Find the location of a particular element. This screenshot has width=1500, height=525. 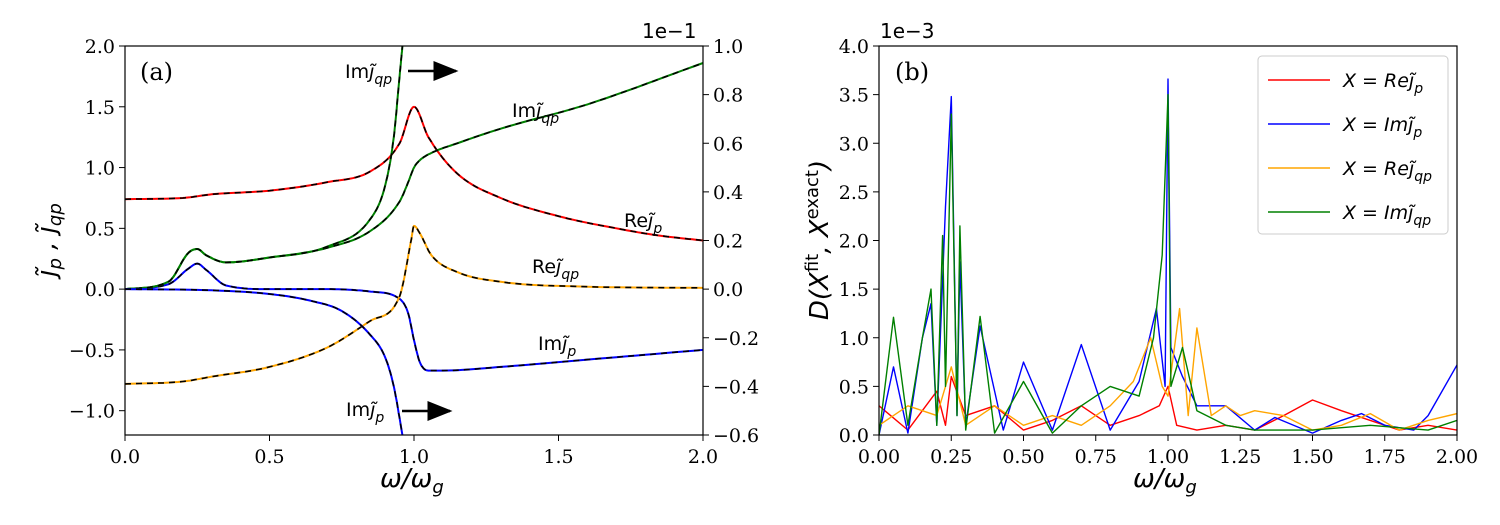

y-tick-label: 3.0 is located at coordinates (854, 144).